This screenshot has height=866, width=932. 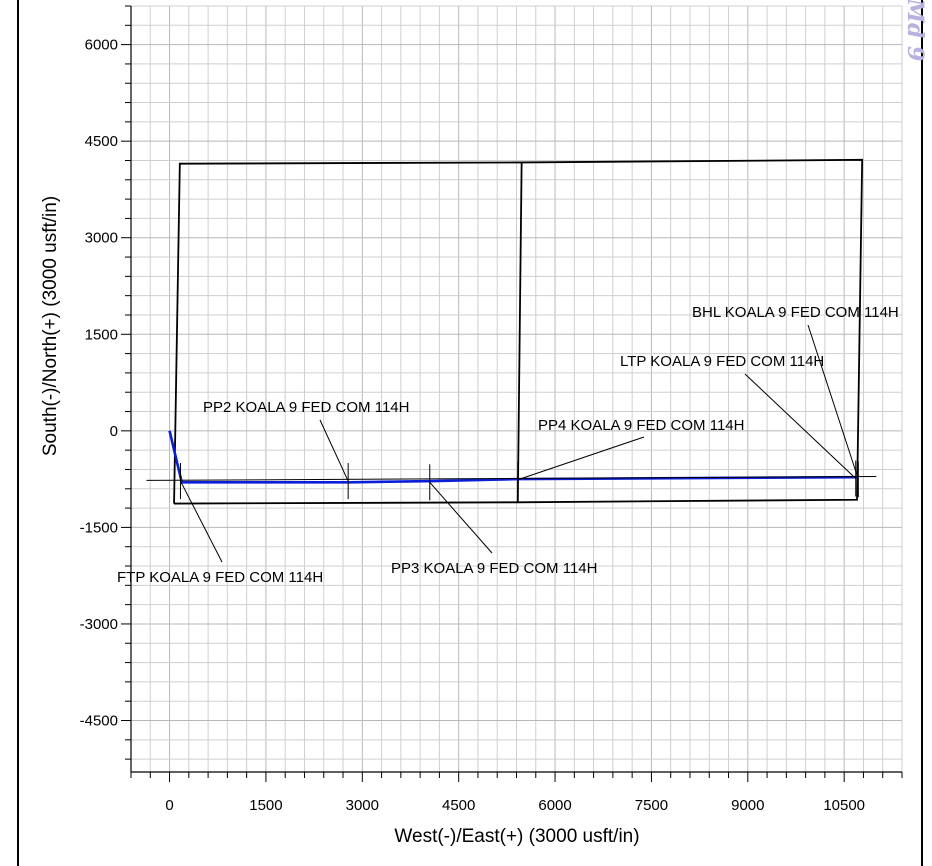 I want to click on annotation-label: FTP KOALA 9 FED COM 114H, so click(x=220, y=577).